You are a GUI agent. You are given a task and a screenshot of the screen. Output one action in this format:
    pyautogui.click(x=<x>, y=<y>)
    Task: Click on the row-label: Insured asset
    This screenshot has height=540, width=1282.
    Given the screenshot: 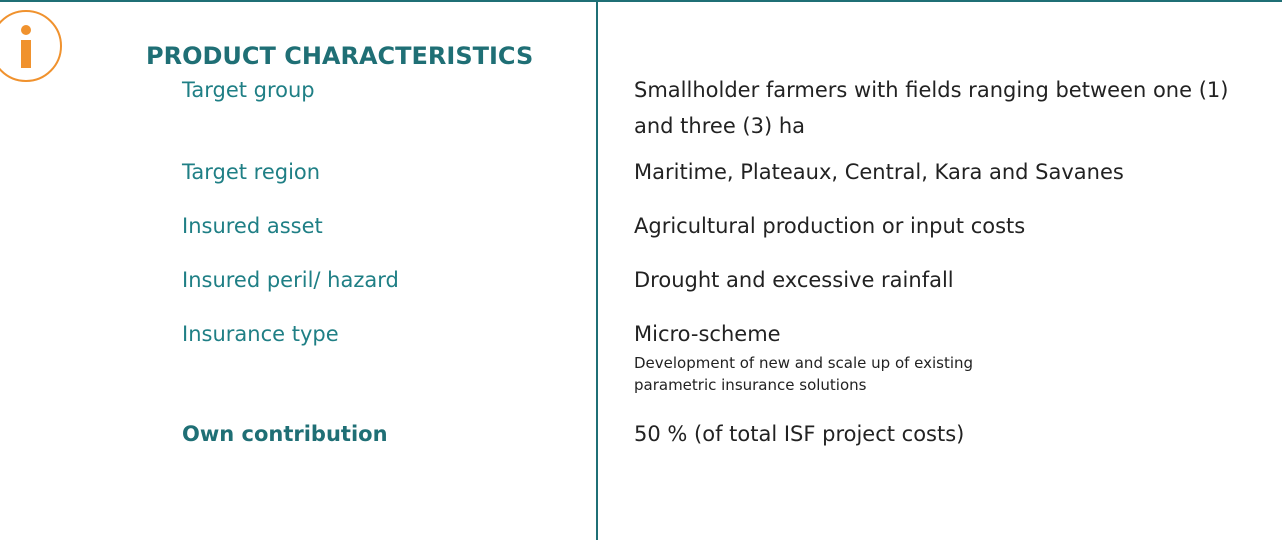 What is the action you would take?
    pyautogui.click(x=252, y=226)
    